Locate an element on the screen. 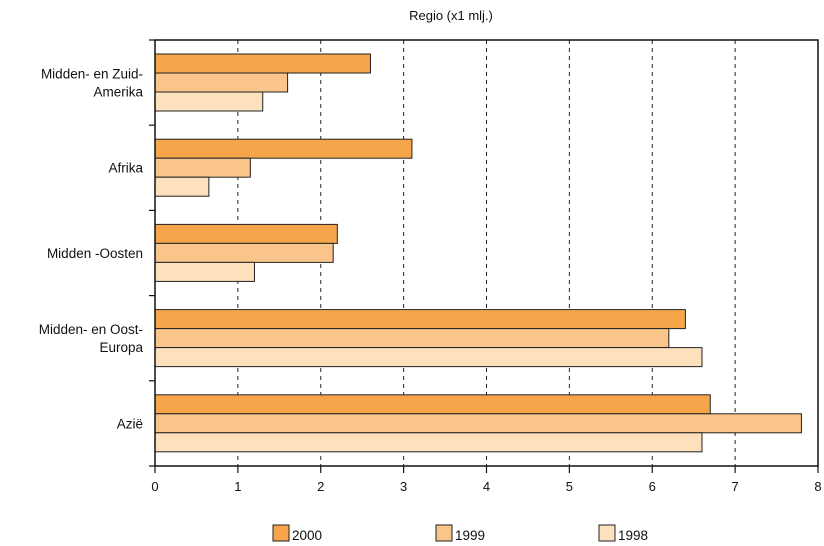  x-tick-label: 0 is located at coordinates (154, 486).